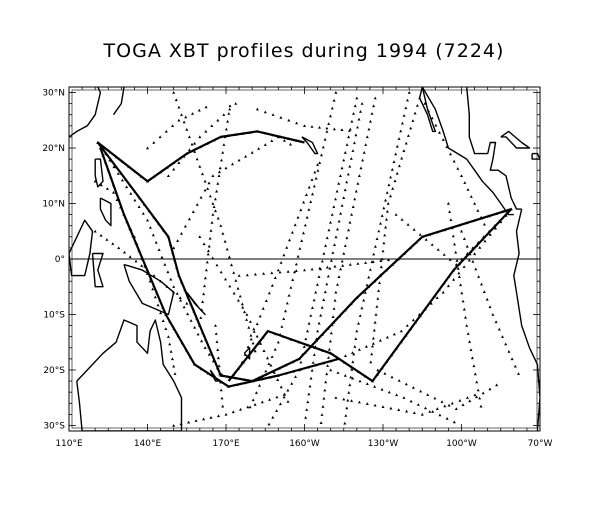 The image size is (599, 517). I want to click on coastline-asia-mainland, so click(85, 112).